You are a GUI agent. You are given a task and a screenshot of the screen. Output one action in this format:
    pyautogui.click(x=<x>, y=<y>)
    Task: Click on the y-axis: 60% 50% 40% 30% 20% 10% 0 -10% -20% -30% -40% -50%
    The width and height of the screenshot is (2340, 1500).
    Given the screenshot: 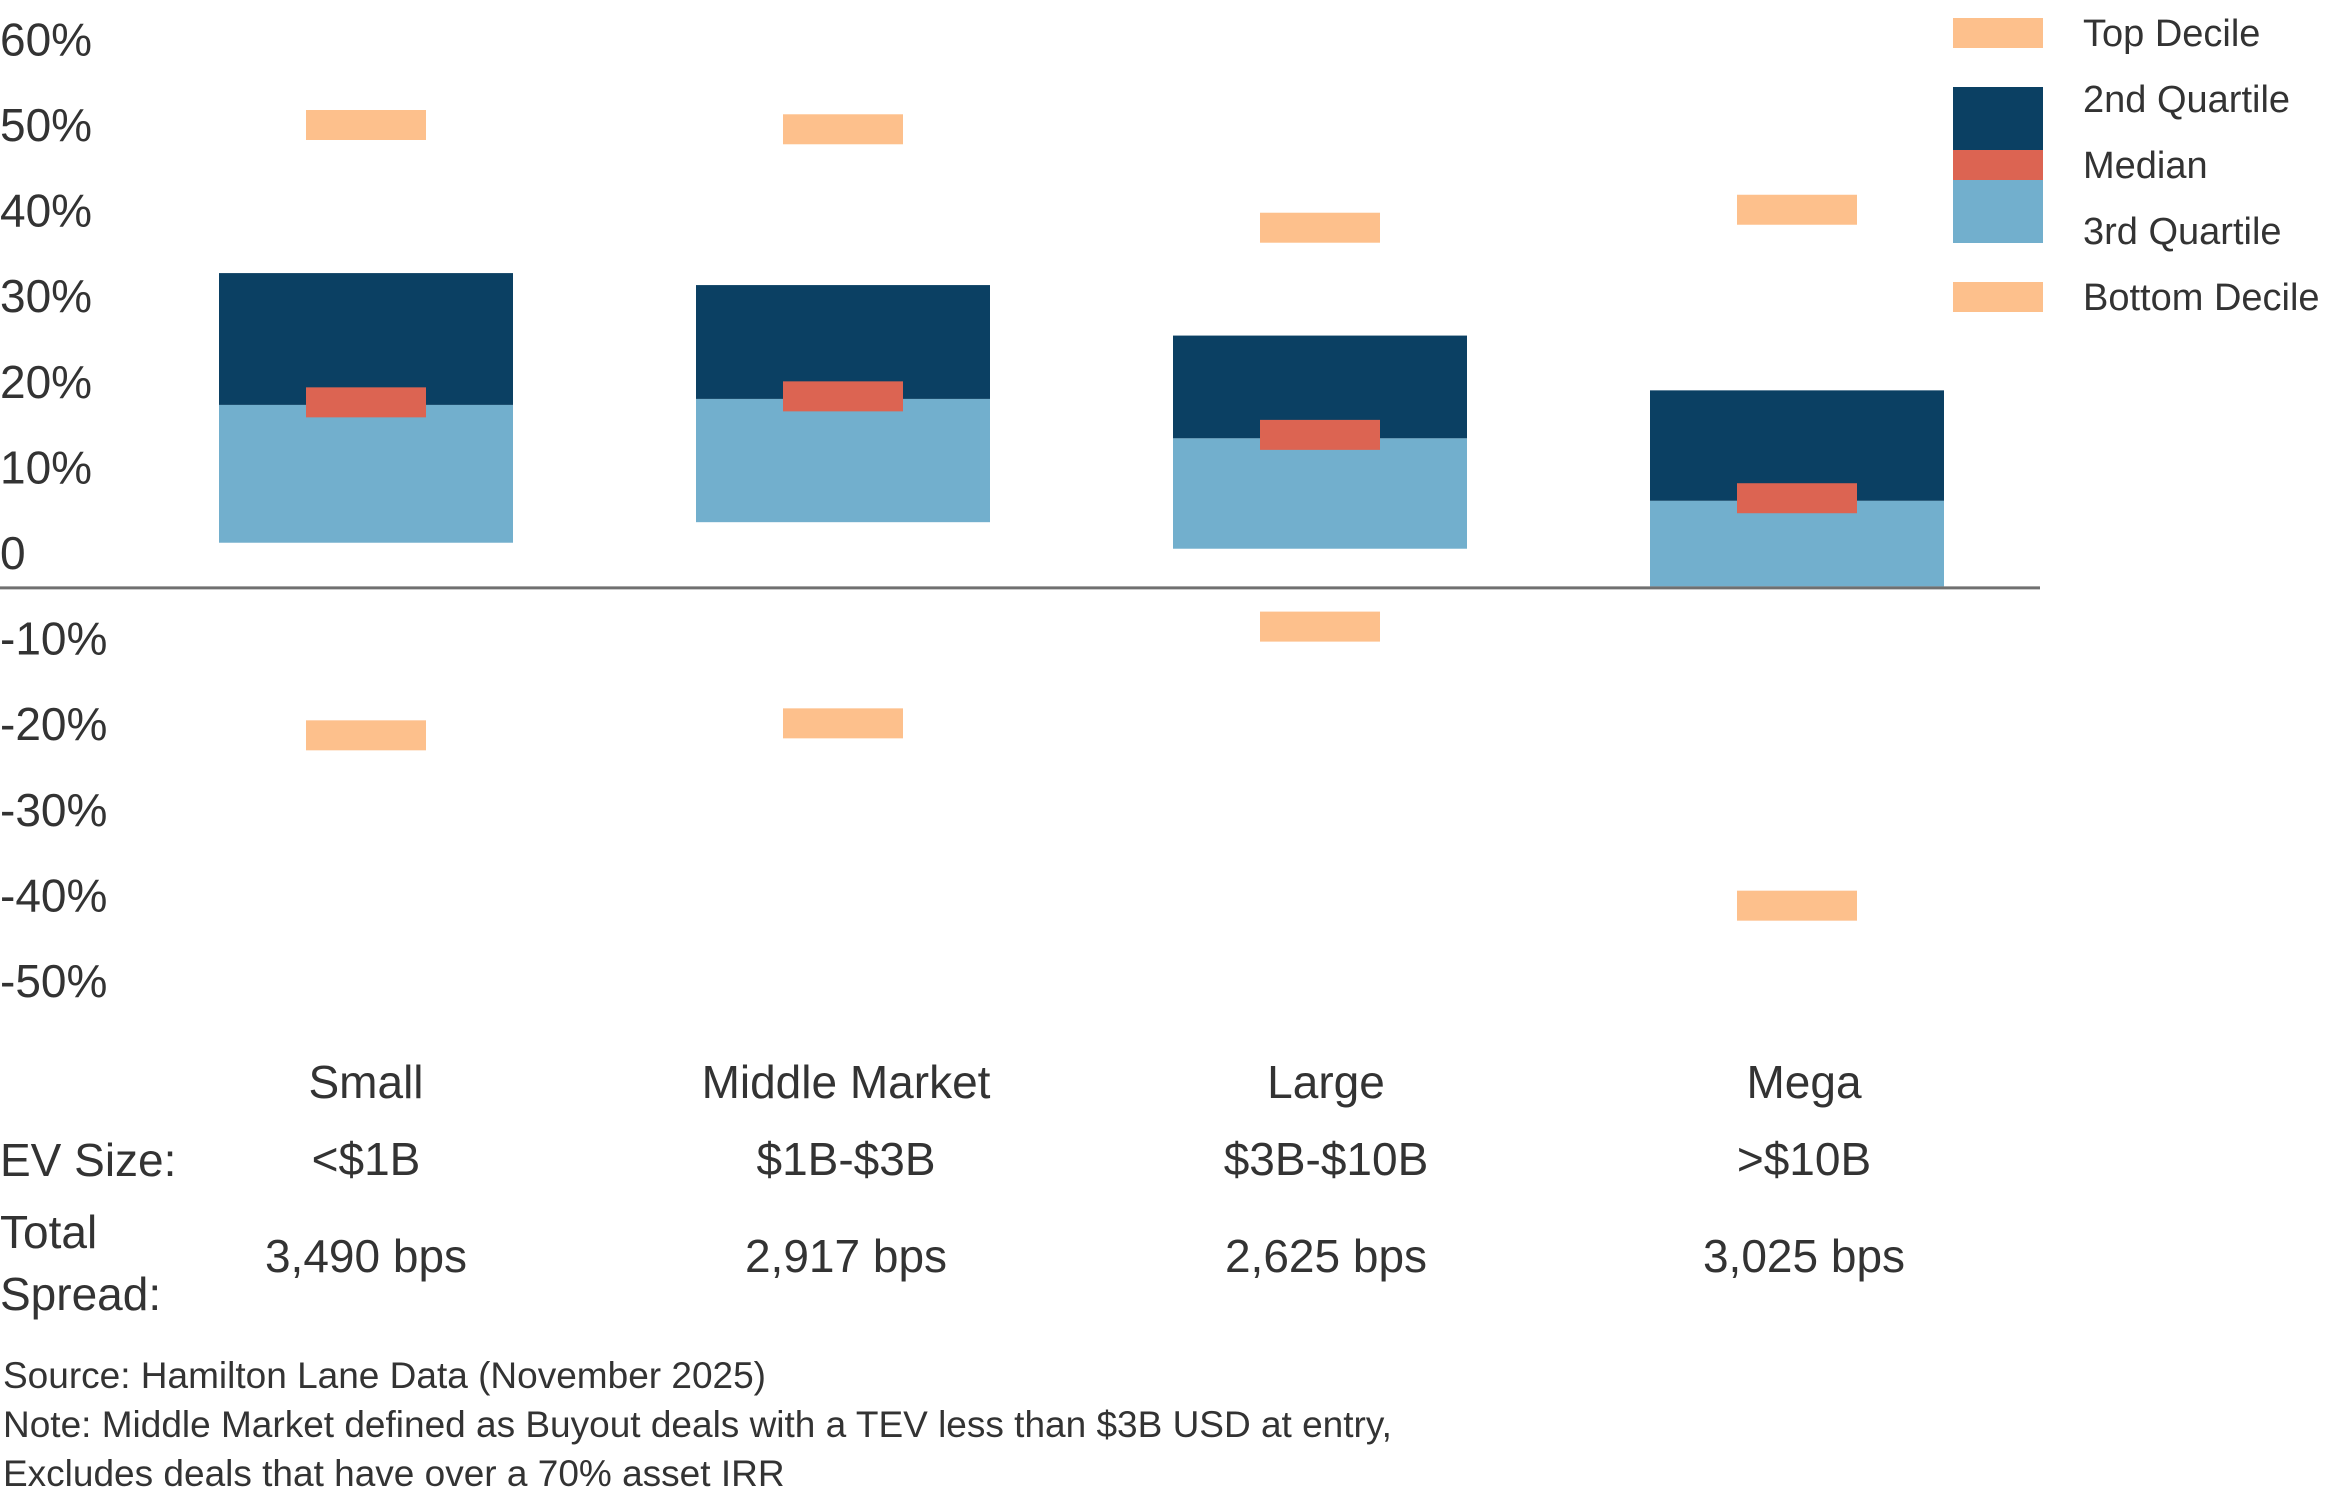 What is the action you would take?
    pyautogui.click(x=53, y=510)
    